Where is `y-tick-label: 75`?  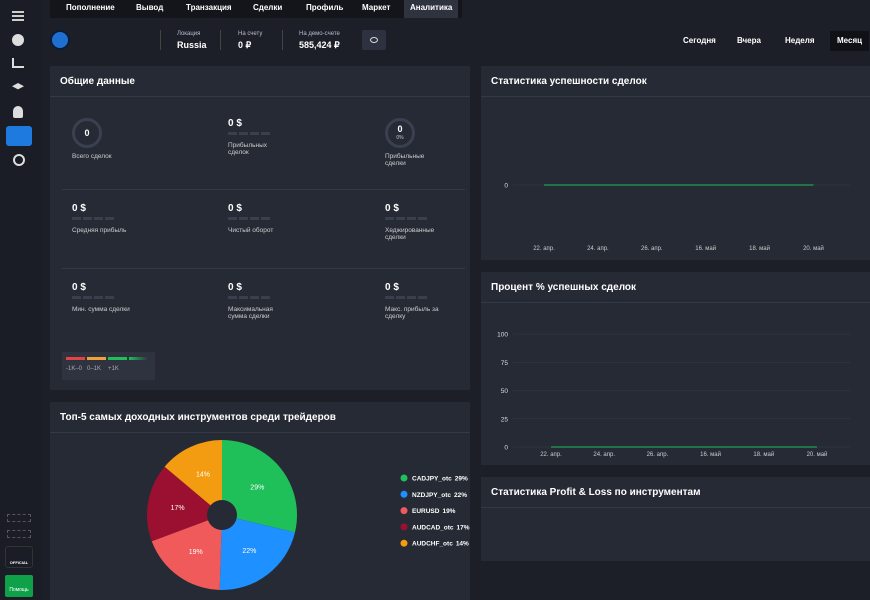
y-tick-label: 75 is located at coordinates (505, 363).